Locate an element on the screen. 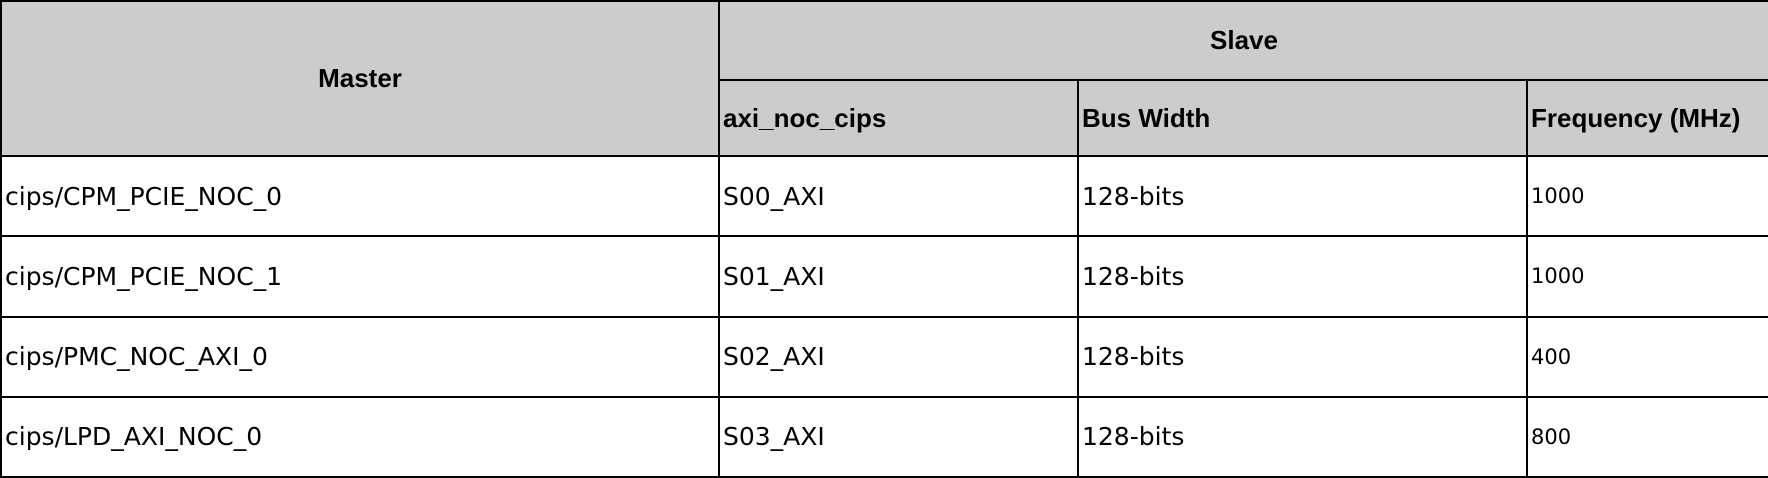 This screenshot has height=478, width=1768. master-cell: cips/LPD_AXI_NOC_0 is located at coordinates (360, 436).